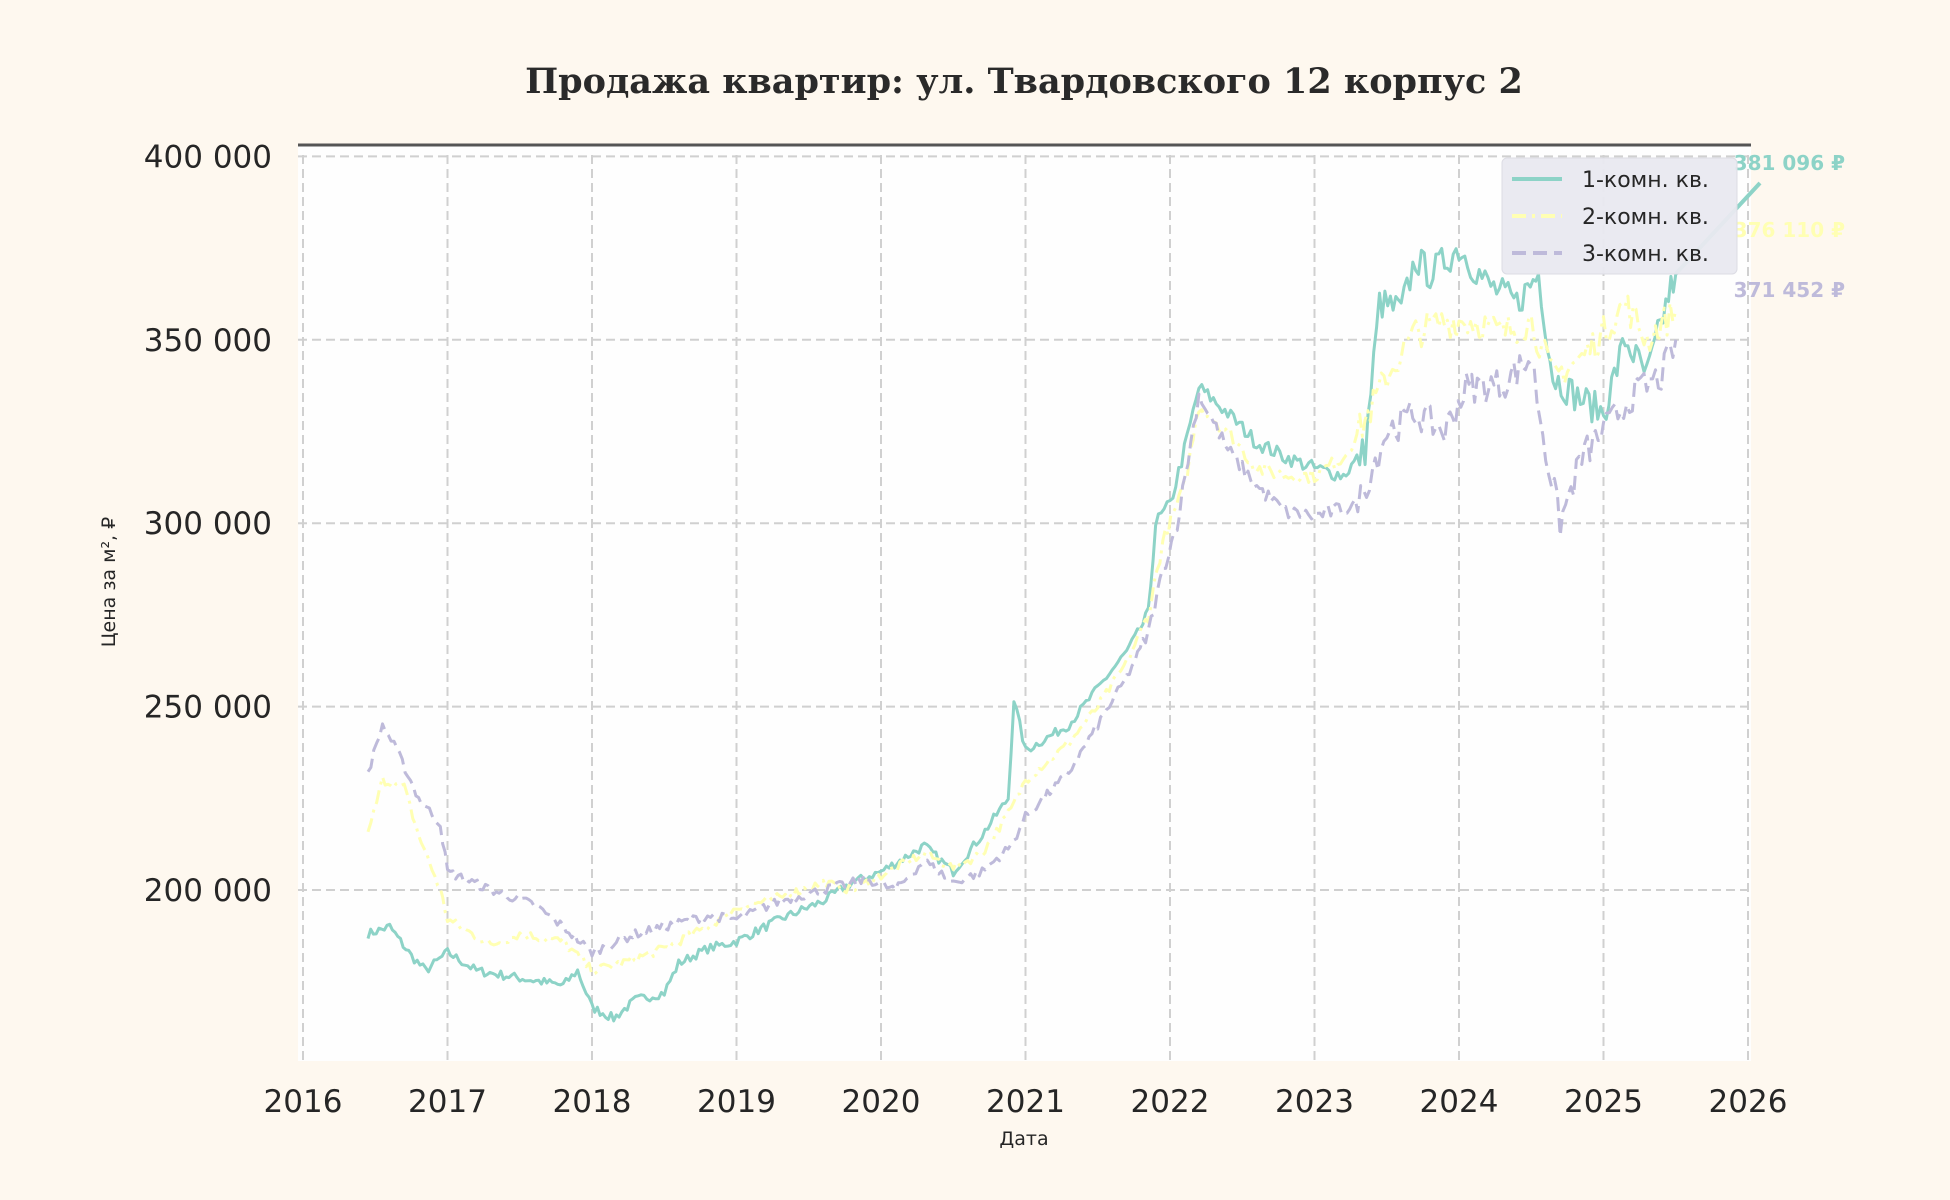  I want to click on legend-label: 3-комн. кв., so click(1645, 254).